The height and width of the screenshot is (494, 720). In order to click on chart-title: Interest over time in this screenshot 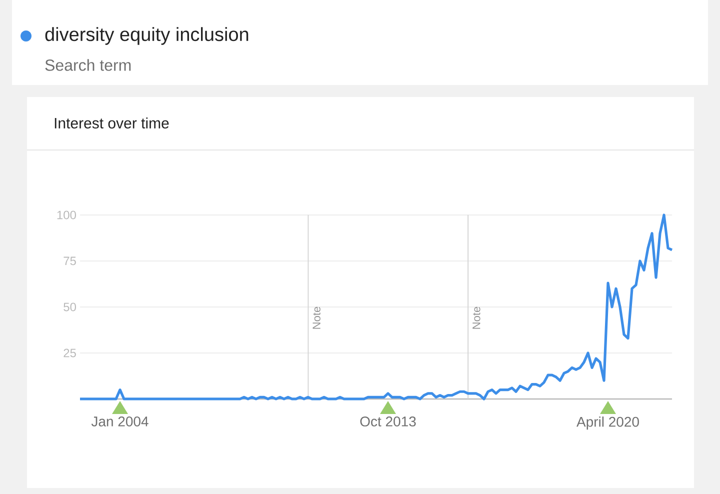, I will do `click(111, 122)`.